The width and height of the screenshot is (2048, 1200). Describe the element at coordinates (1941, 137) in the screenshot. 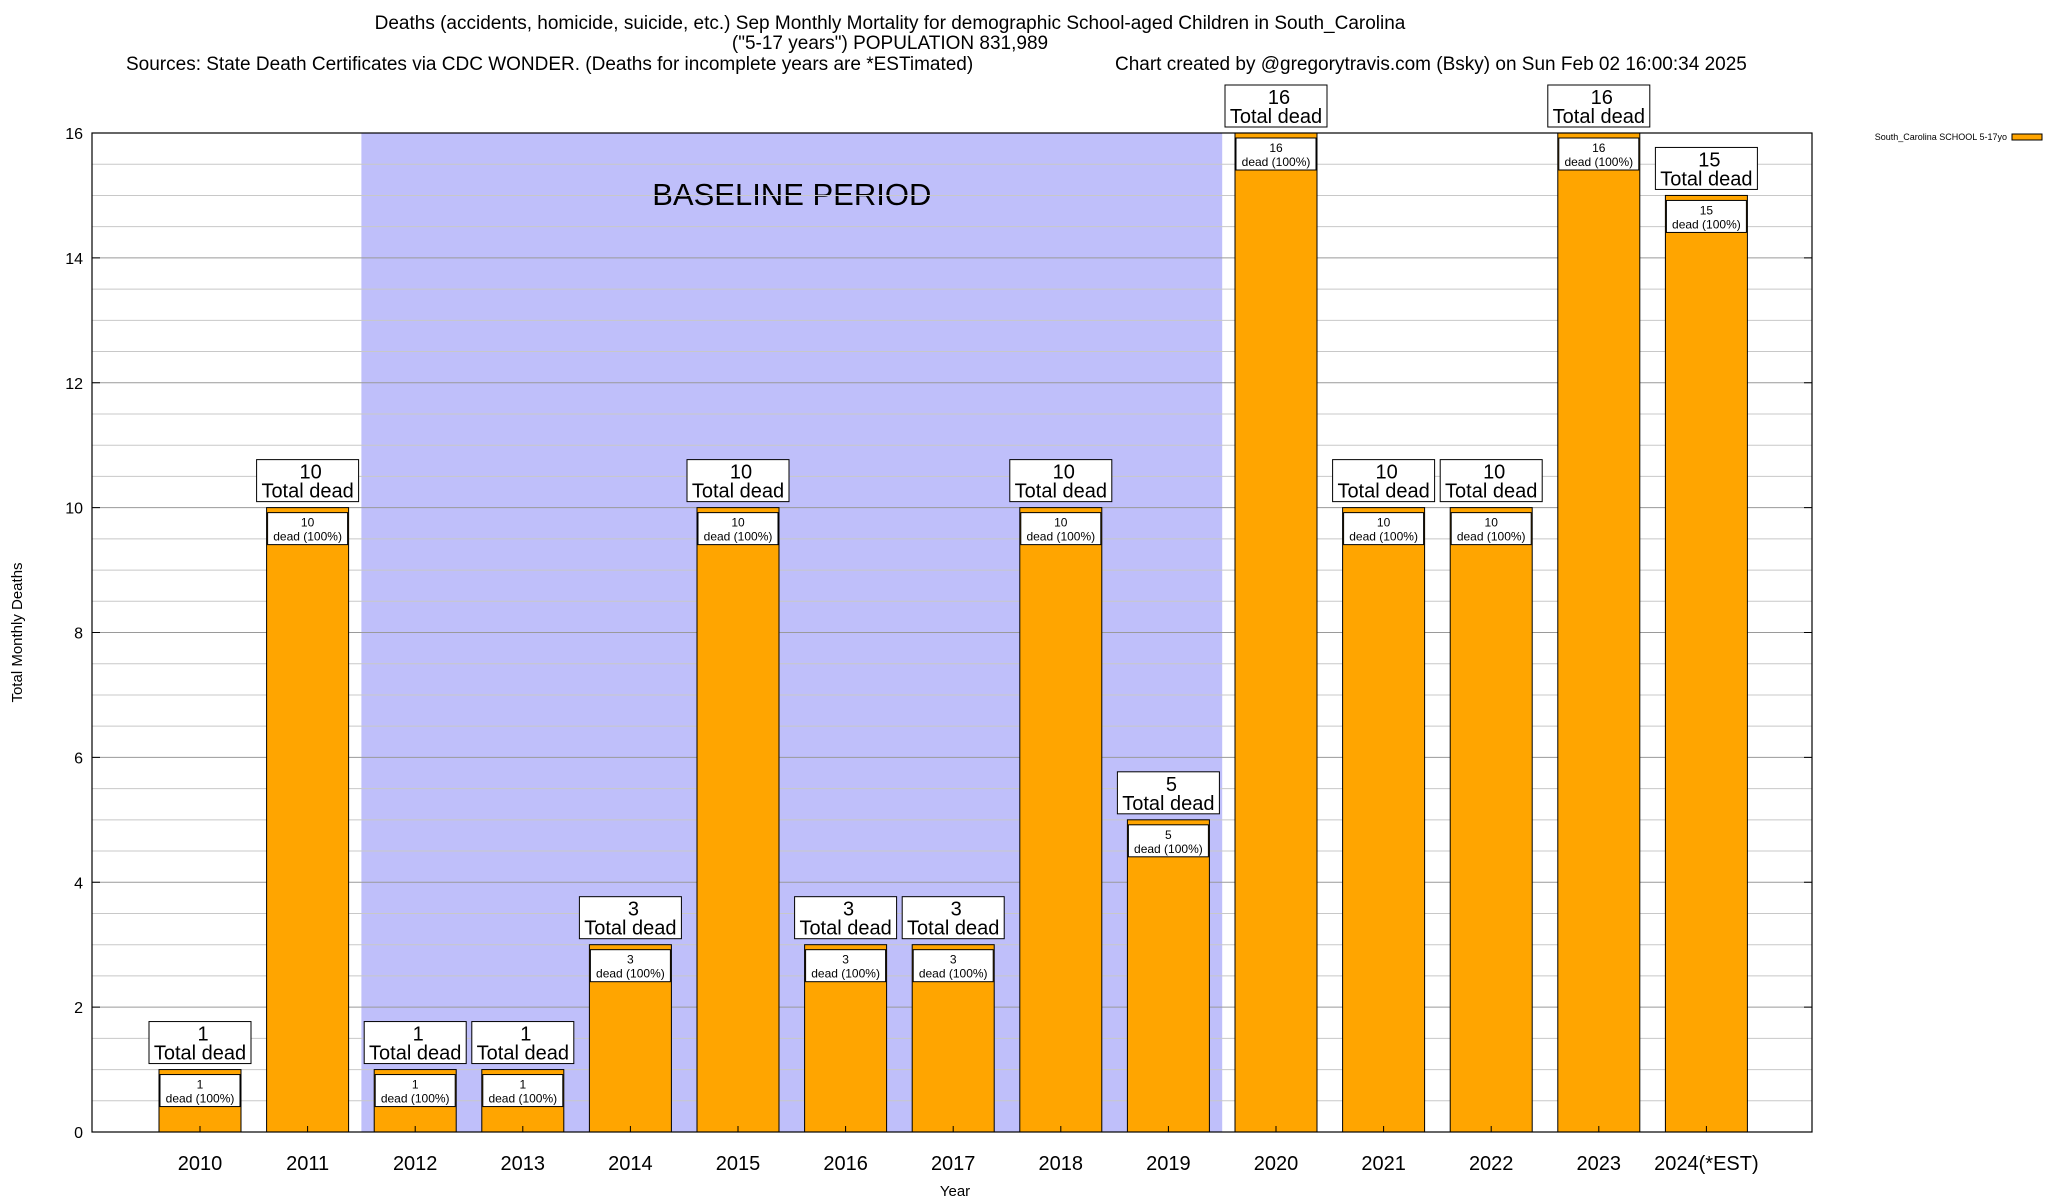

I see `legend-label: South_Carolina SCHOOL 5-17yo` at that location.